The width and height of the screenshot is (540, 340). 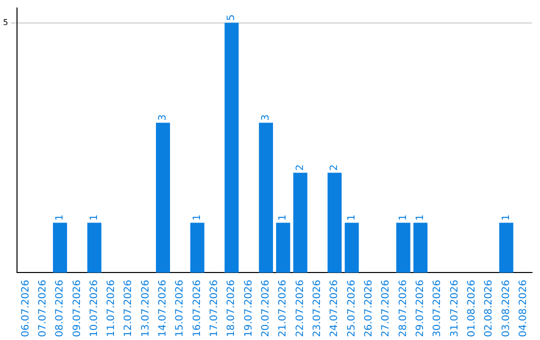 I want to click on x-tick-label: 19.07.2026, so click(x=248, y=309).